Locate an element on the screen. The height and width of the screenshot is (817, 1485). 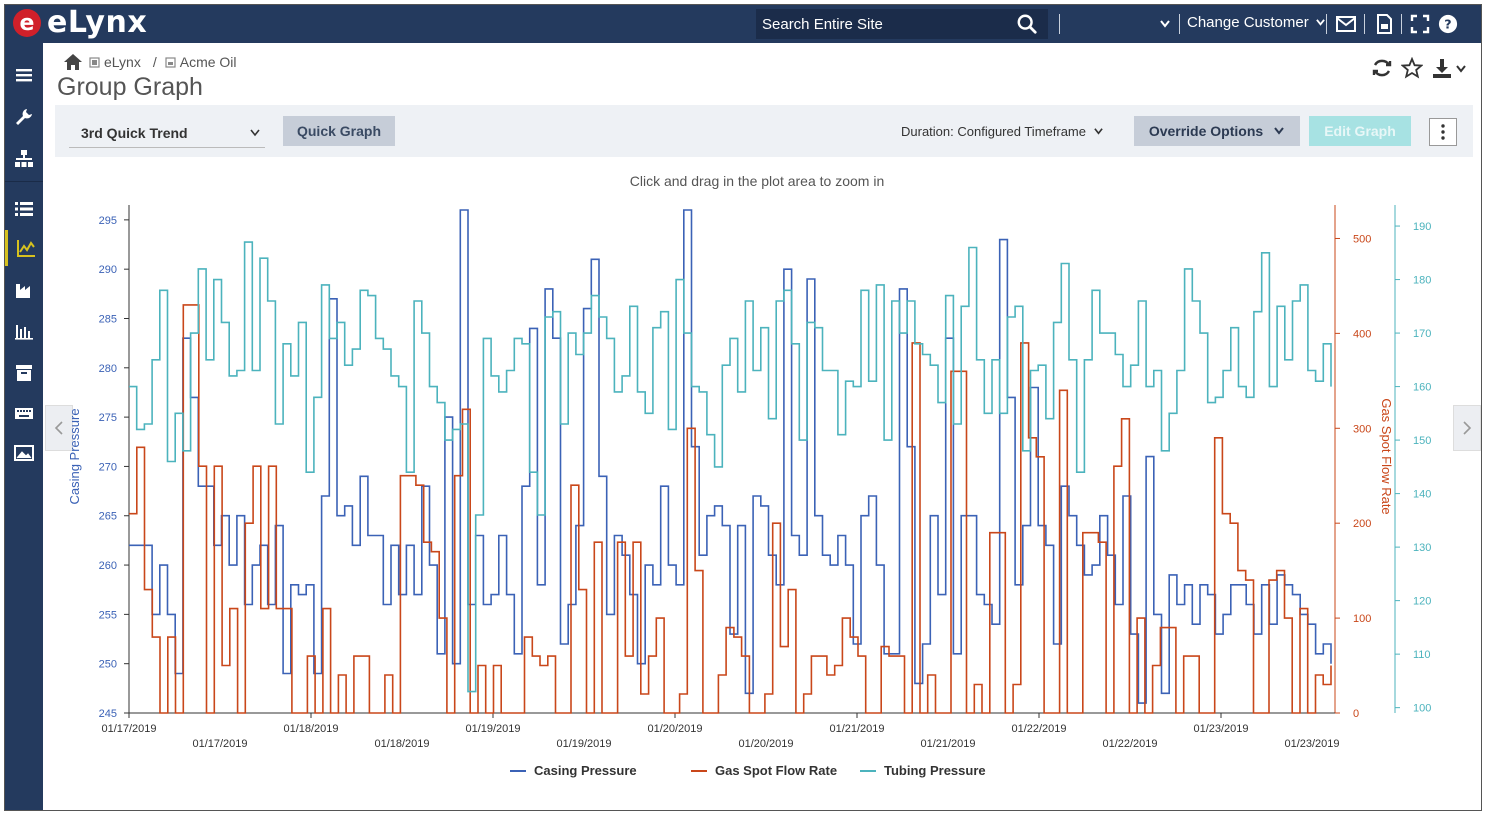
page-title: Group Graph is located at coordinates (130, 87).